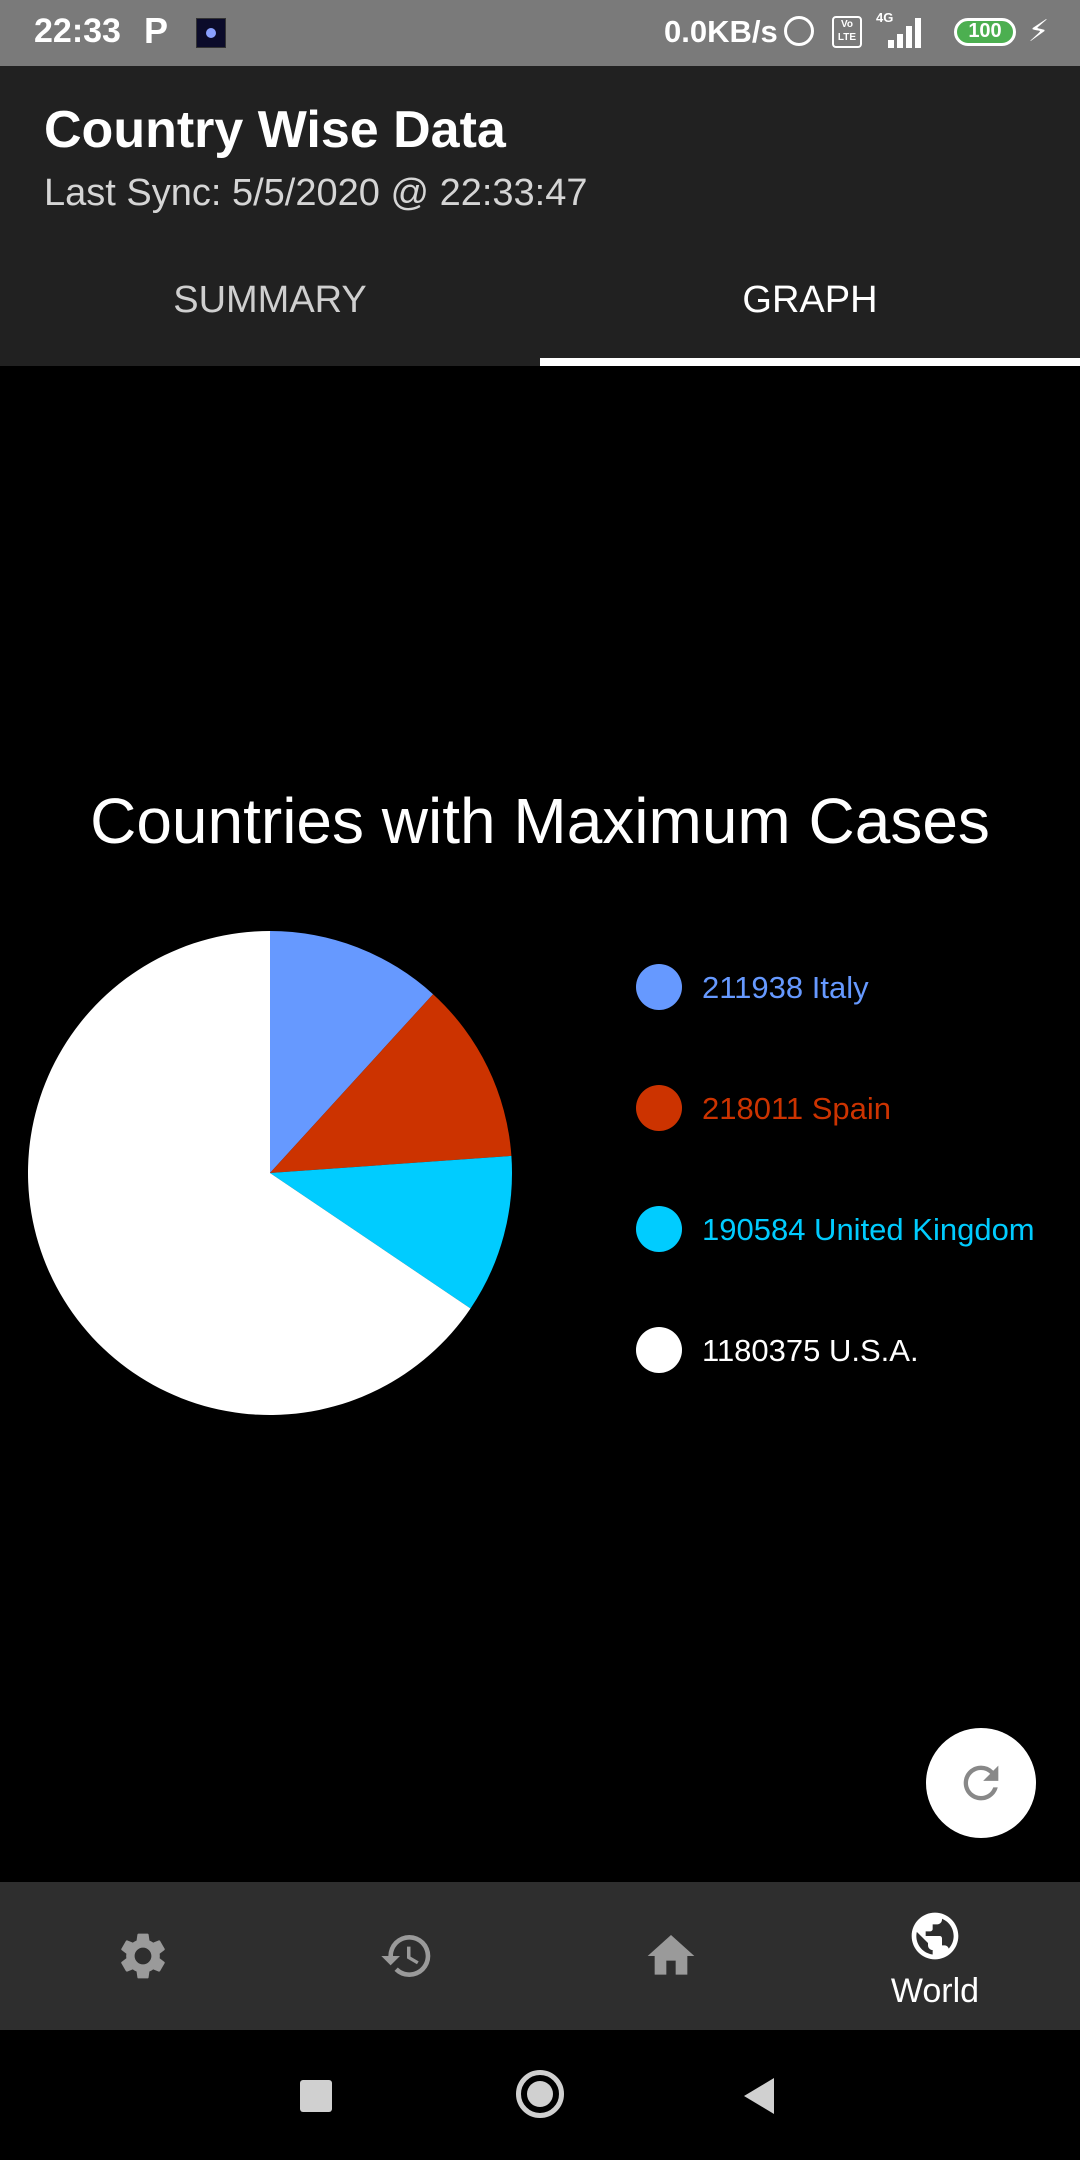 Image resolution: width=1080 pixels, height=2160 pixels. I want to click on system-home-button, so click(540, 2094).